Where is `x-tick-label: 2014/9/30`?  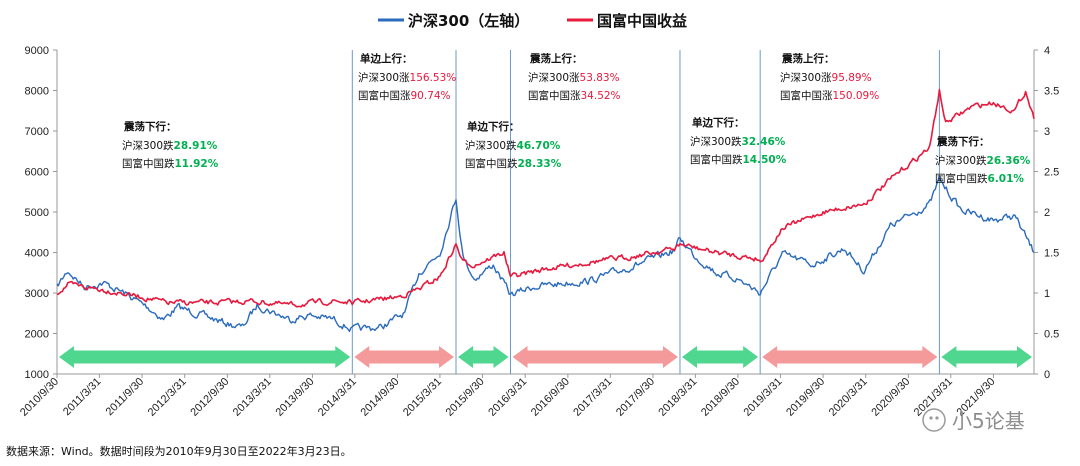
x-tick-label: 2014/9/30 is located at coordinates (380, 397).